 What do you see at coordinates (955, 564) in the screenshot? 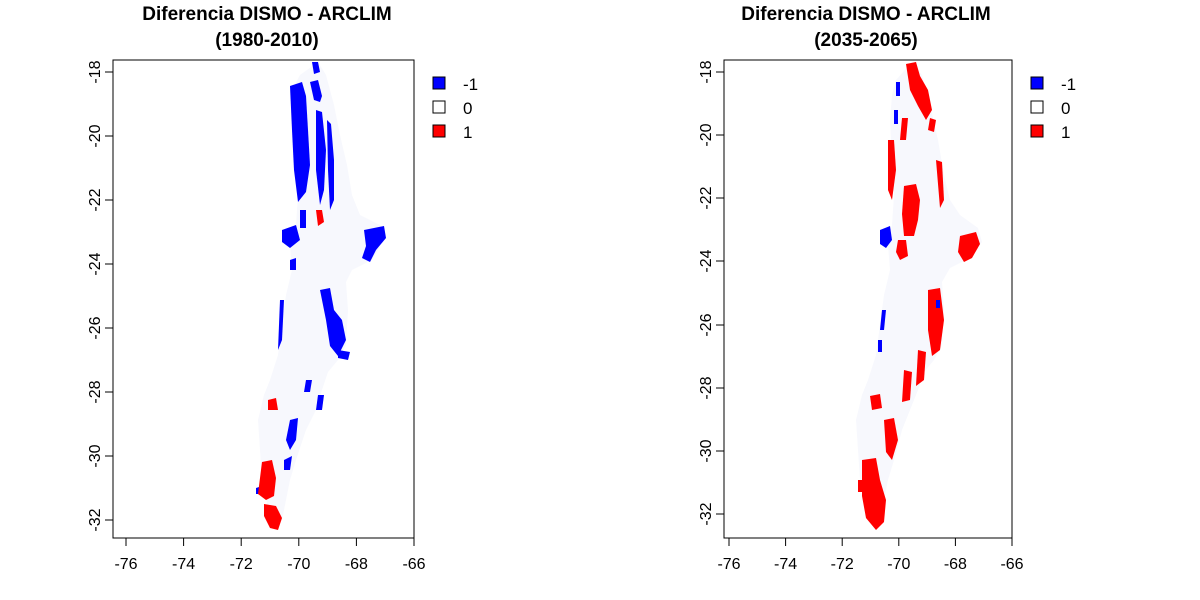
I see `x-tick-label-2-4: -68` at bounding box center [955, 564].